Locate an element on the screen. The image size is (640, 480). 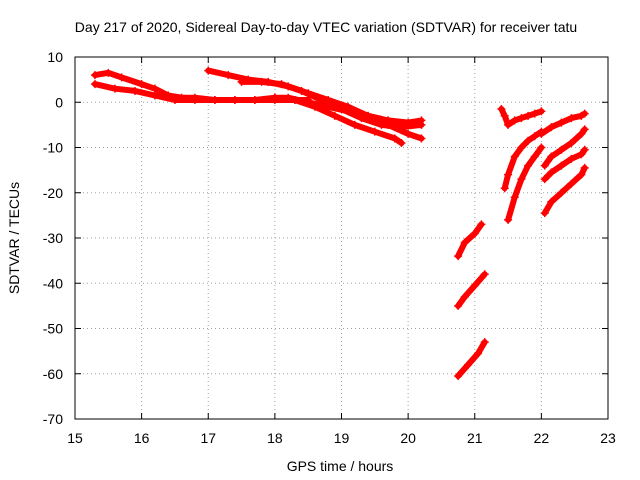
y-axis-label: SDTVAR / TECUs is located at coordinates (14, 238).